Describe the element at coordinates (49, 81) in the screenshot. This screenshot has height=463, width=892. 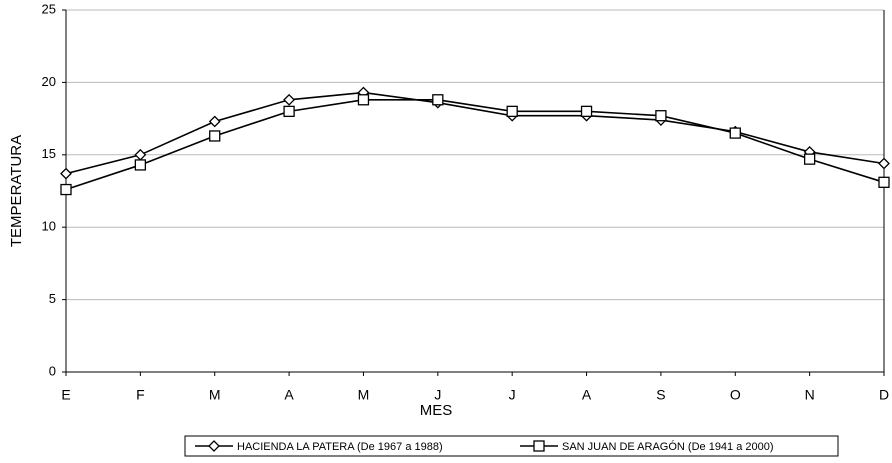
I see `y-tick-label: 20` at that location.